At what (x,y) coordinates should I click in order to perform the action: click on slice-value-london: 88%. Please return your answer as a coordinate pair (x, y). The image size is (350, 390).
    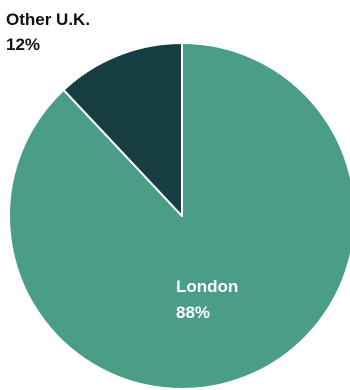
    Looking at the image, I should click on (193, 312).